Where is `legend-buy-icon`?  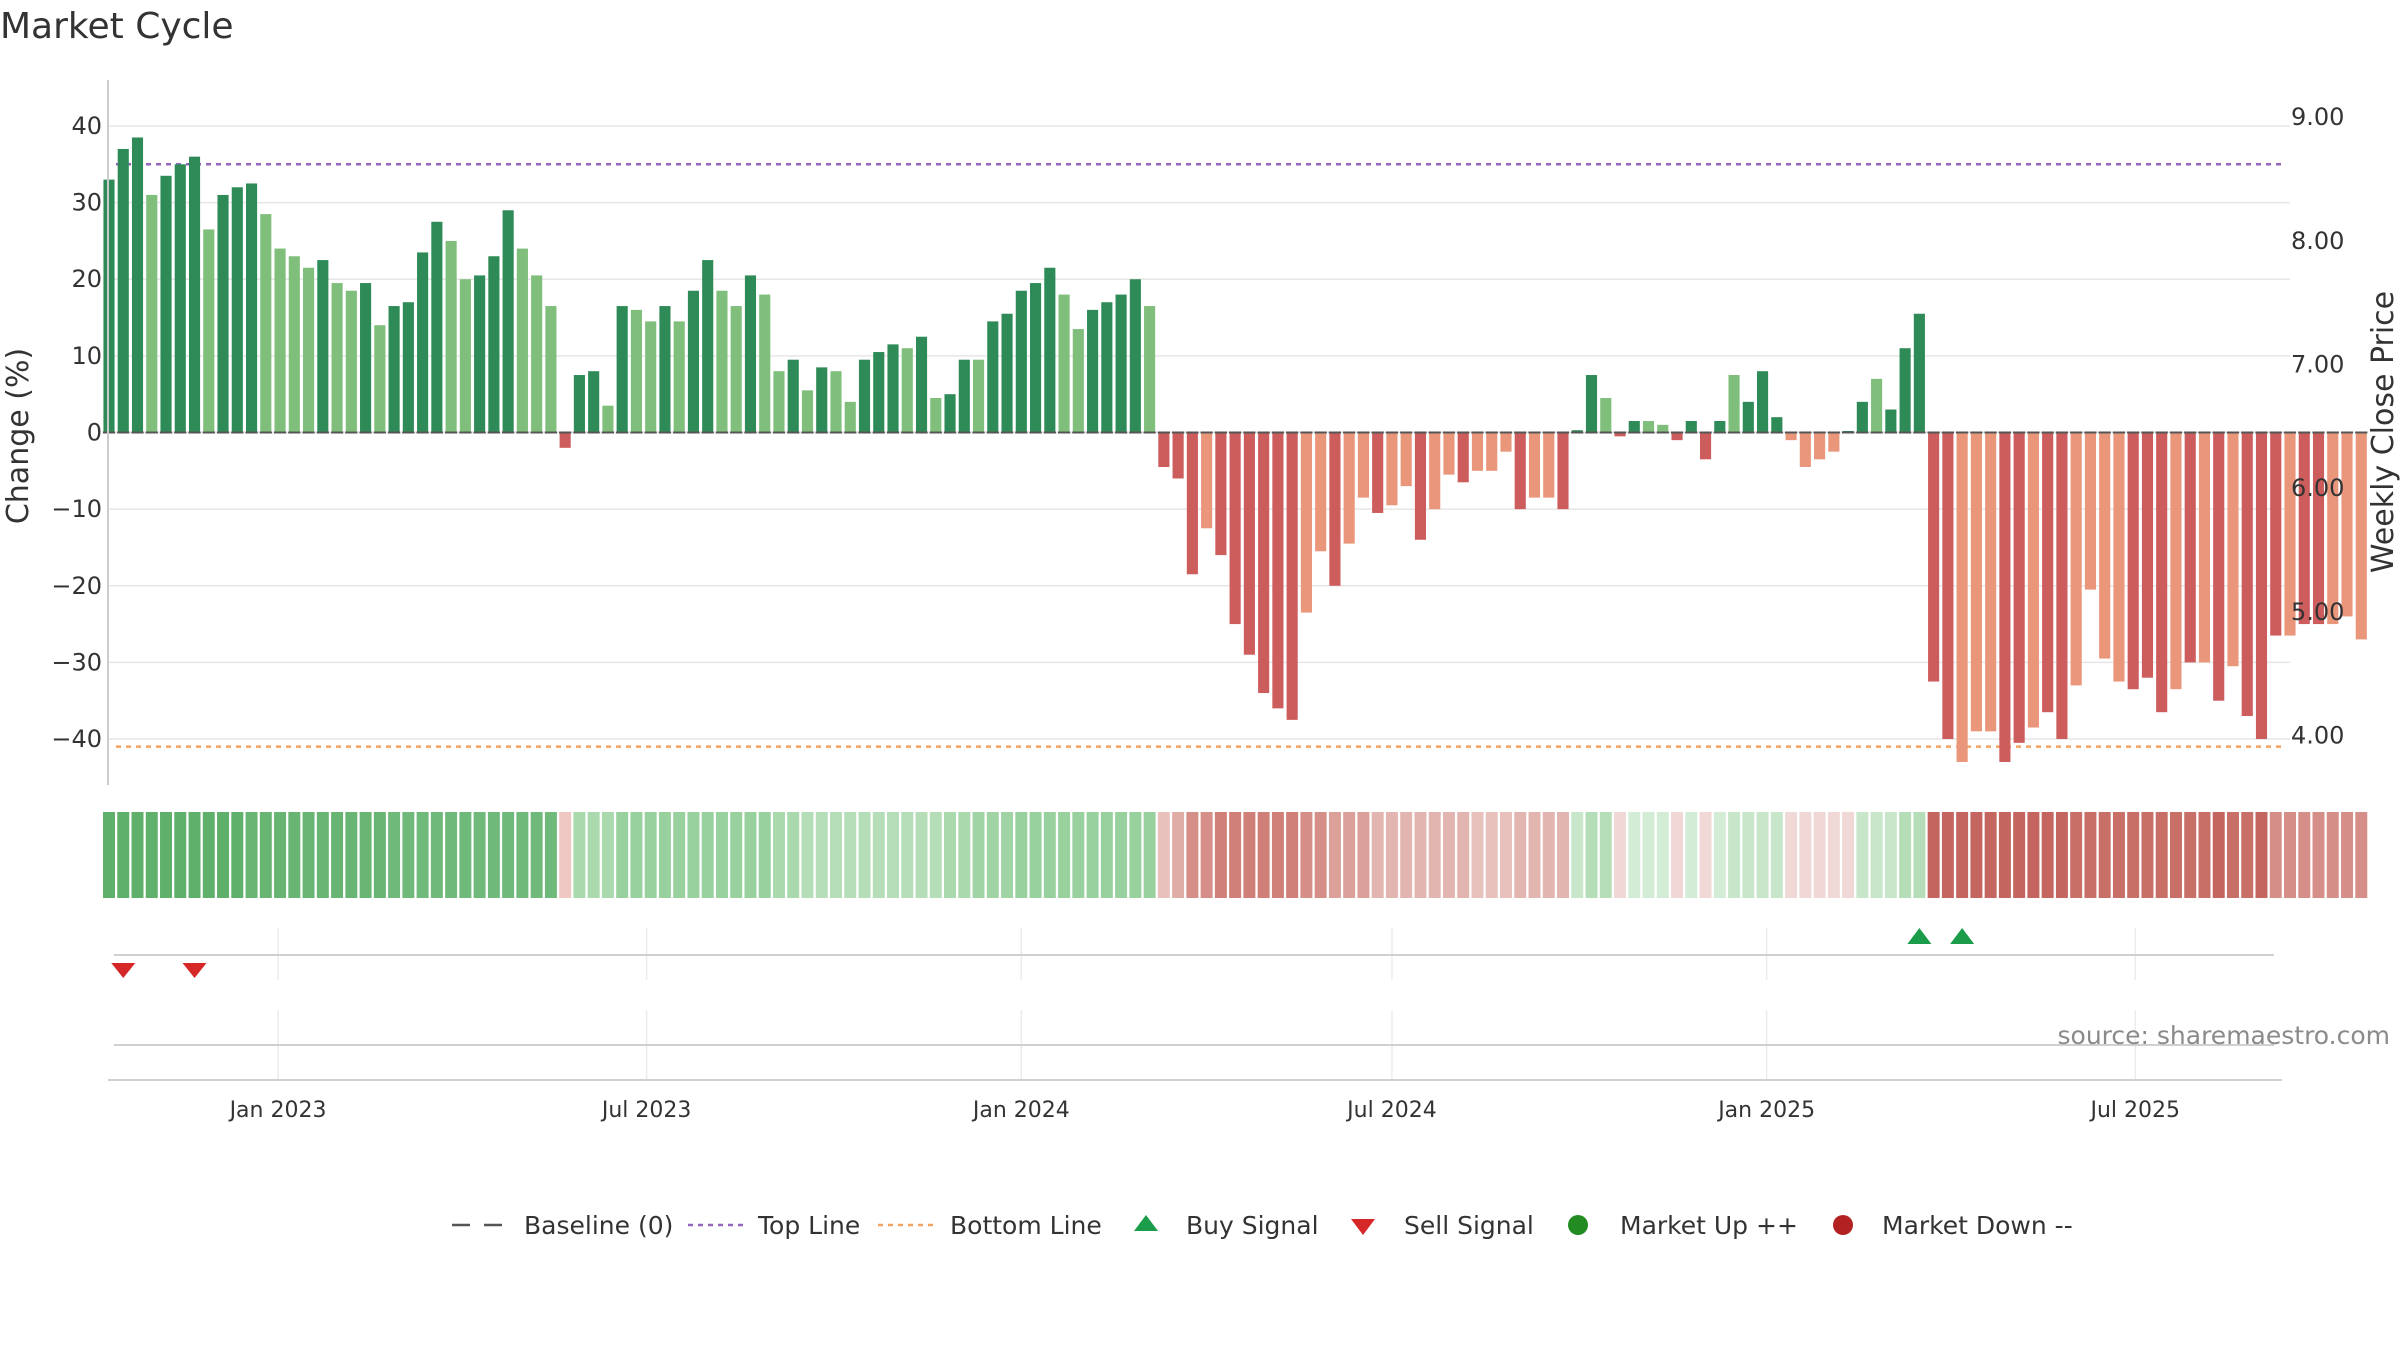 legend-buy-icon is located at coordinates (1146, 1223).